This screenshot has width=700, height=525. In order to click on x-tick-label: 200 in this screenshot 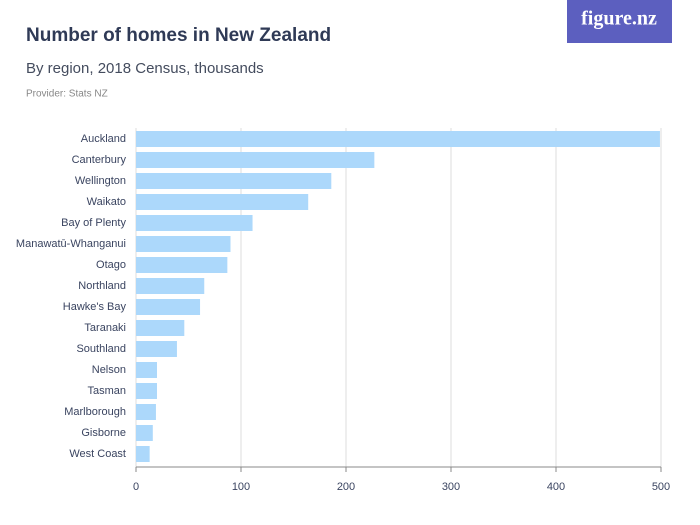, I will do `click(346, 487)`.